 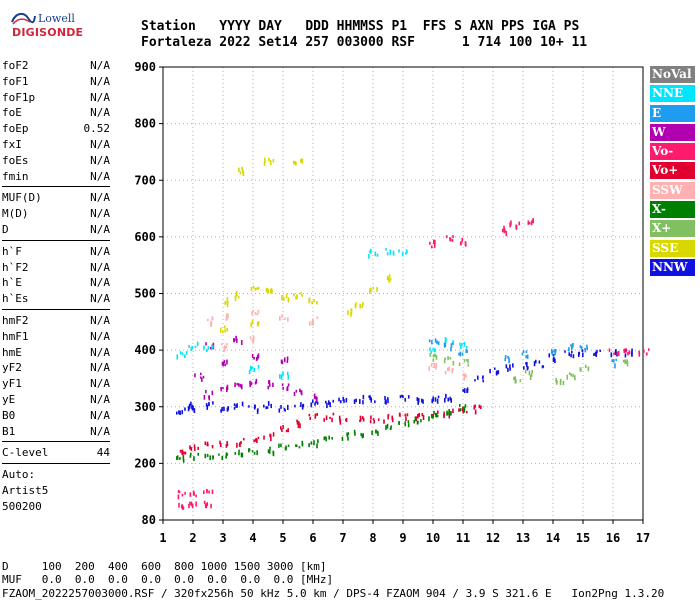 What do you see at coordinates (56, 337) in the screenshot?
I see `param-row: hmF1 N/A` at bounding box center [56, 337].